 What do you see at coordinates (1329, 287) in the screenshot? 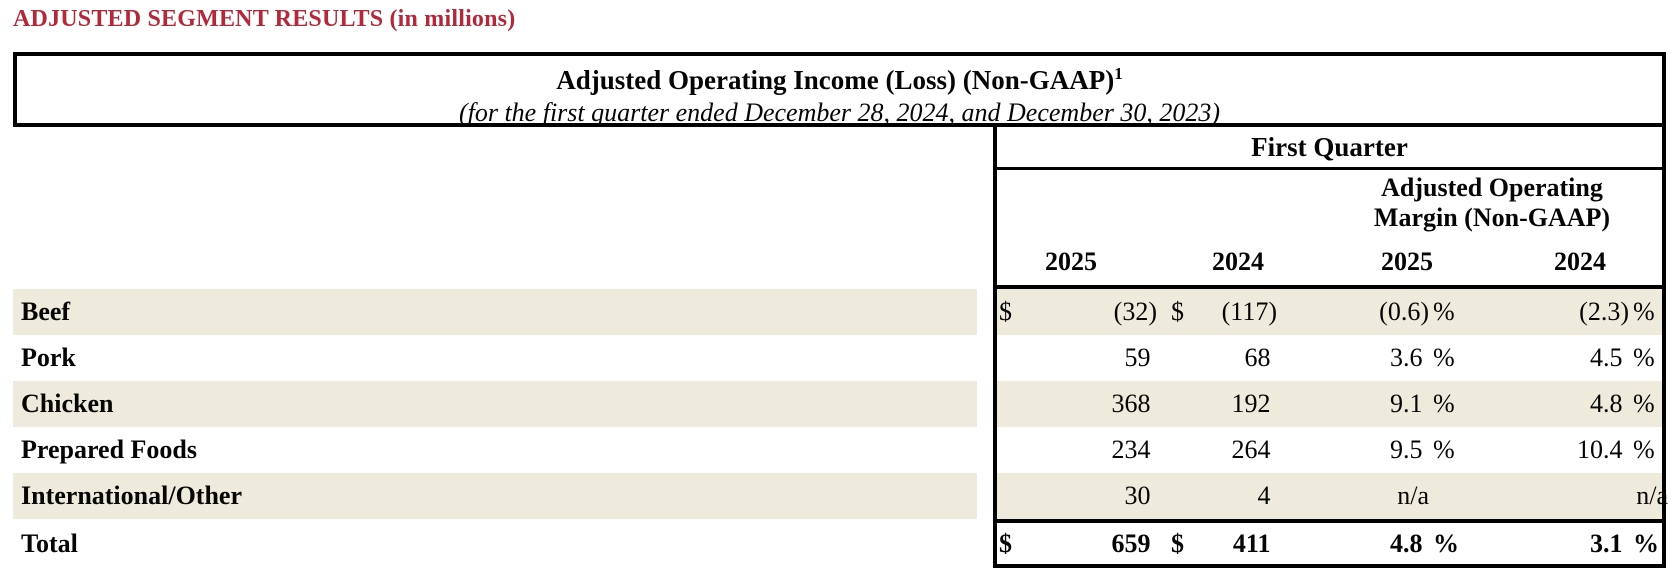
I see `rule-below-column-headers` at bounding box center [1329, 287].